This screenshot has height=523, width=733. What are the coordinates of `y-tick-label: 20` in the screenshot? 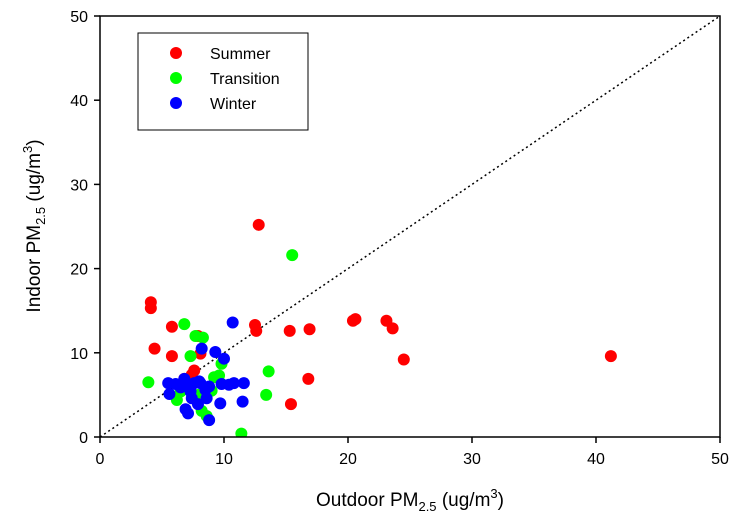 It's located at (79, 270).